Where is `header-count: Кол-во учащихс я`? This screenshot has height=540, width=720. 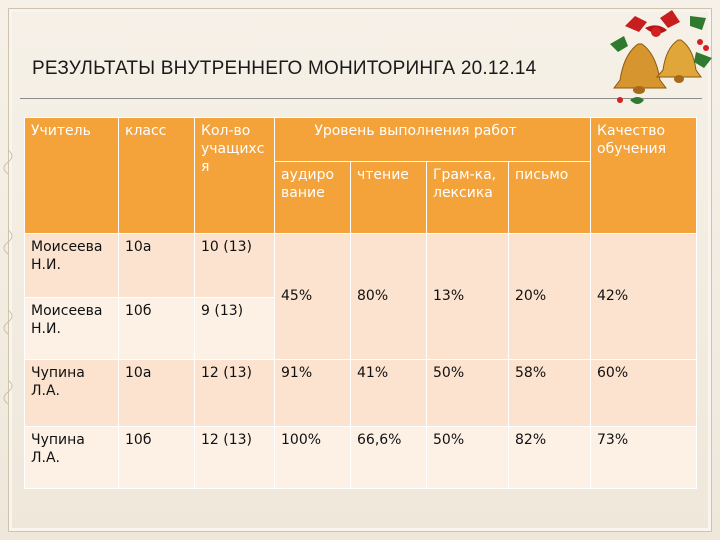 header-count: Кол-во учащихс я is located at coordinates (234, 175).